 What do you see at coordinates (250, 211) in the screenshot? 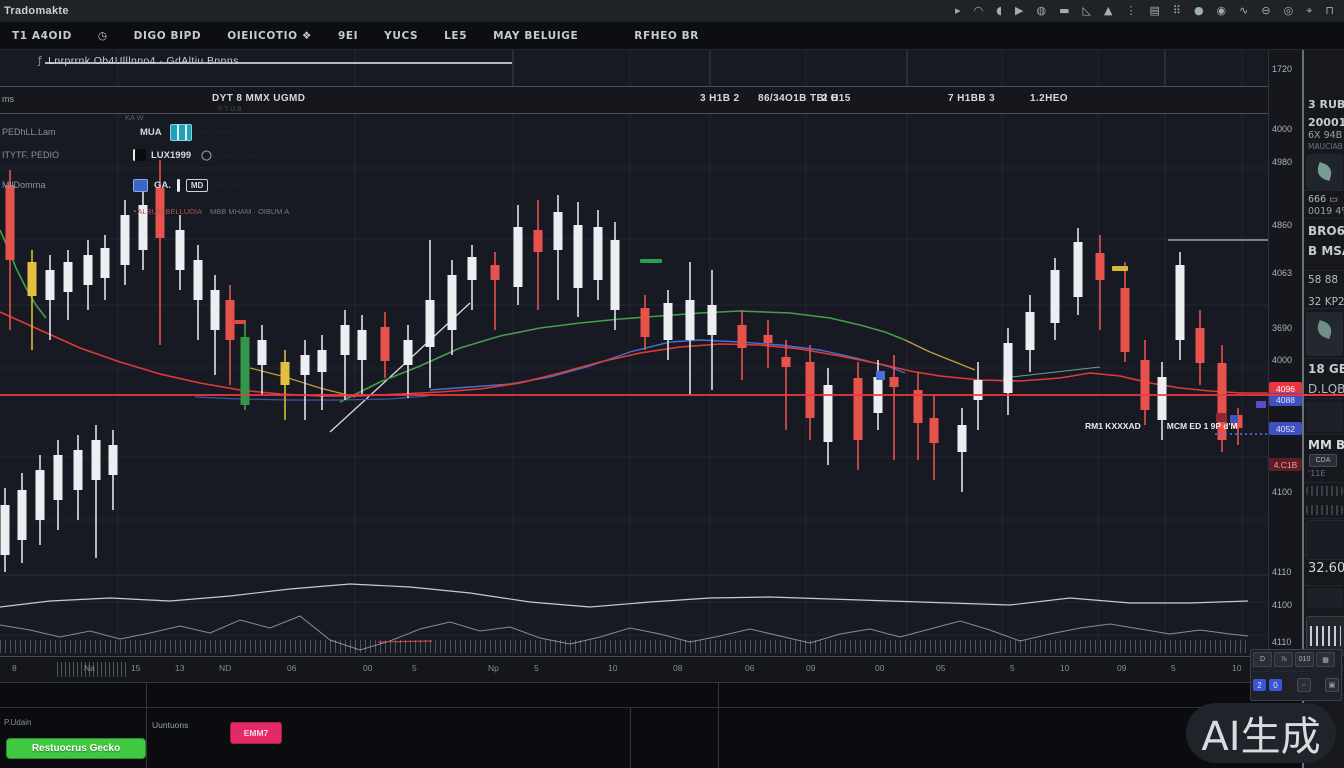
I see `alert-annotation-gray: MBB MHAM · OIBUM A` at bounding box center [250, 211].